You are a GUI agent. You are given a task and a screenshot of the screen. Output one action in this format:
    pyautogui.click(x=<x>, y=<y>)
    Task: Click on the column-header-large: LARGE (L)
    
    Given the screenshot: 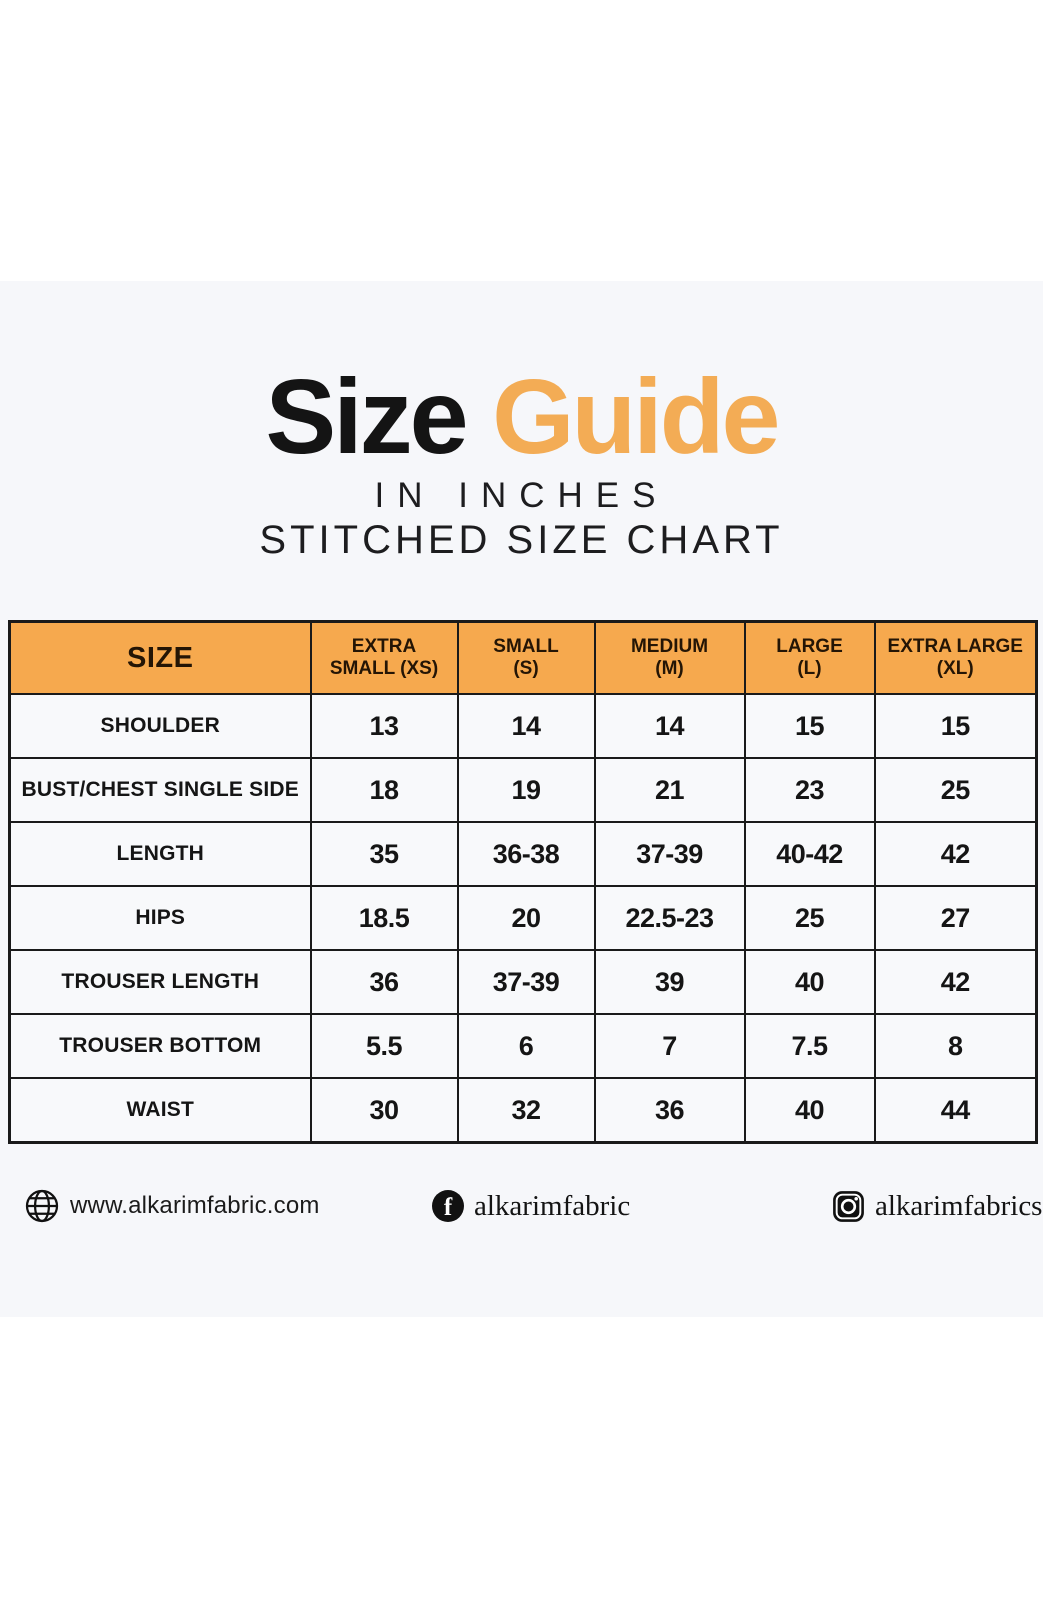 What is the action you would take?
    pyautogui.click(x=809, y=657)
    